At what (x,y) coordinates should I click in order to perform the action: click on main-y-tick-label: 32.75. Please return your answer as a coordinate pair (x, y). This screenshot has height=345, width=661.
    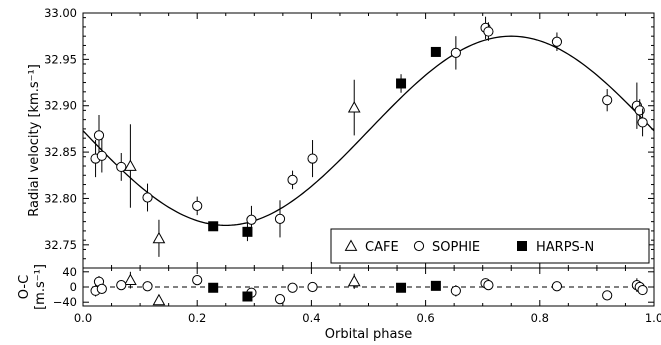
    Looking at the image, I should click on (60, 245).